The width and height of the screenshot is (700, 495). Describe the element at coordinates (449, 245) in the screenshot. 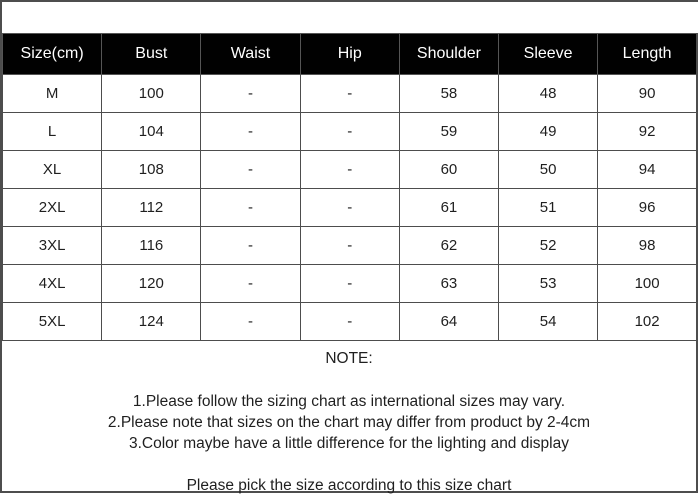

I see `table-cell: 62` at that location.